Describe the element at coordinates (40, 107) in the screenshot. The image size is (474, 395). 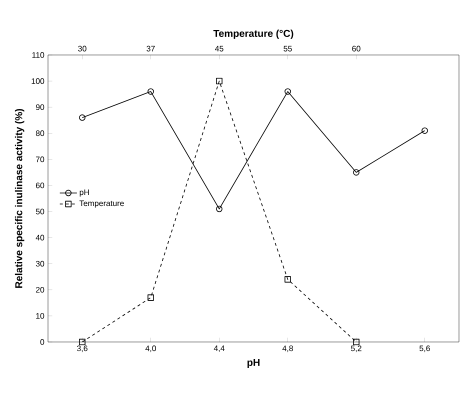
I see `y-tick-label: 90` at that location.